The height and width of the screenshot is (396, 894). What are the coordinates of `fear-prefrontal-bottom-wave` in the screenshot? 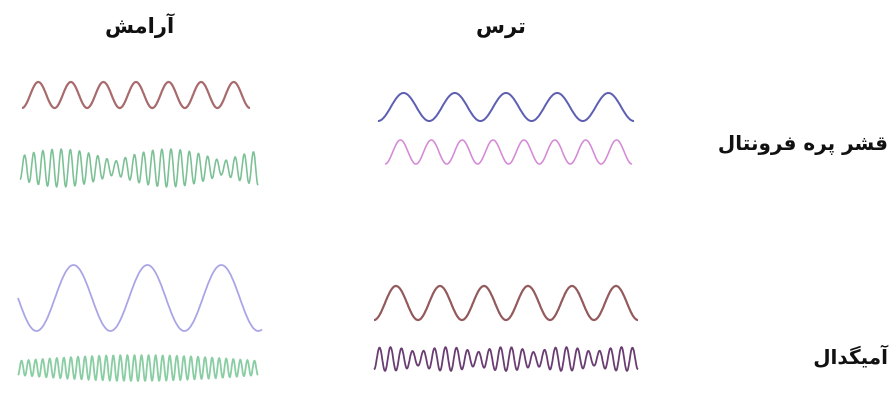 It's located at (508, 152).